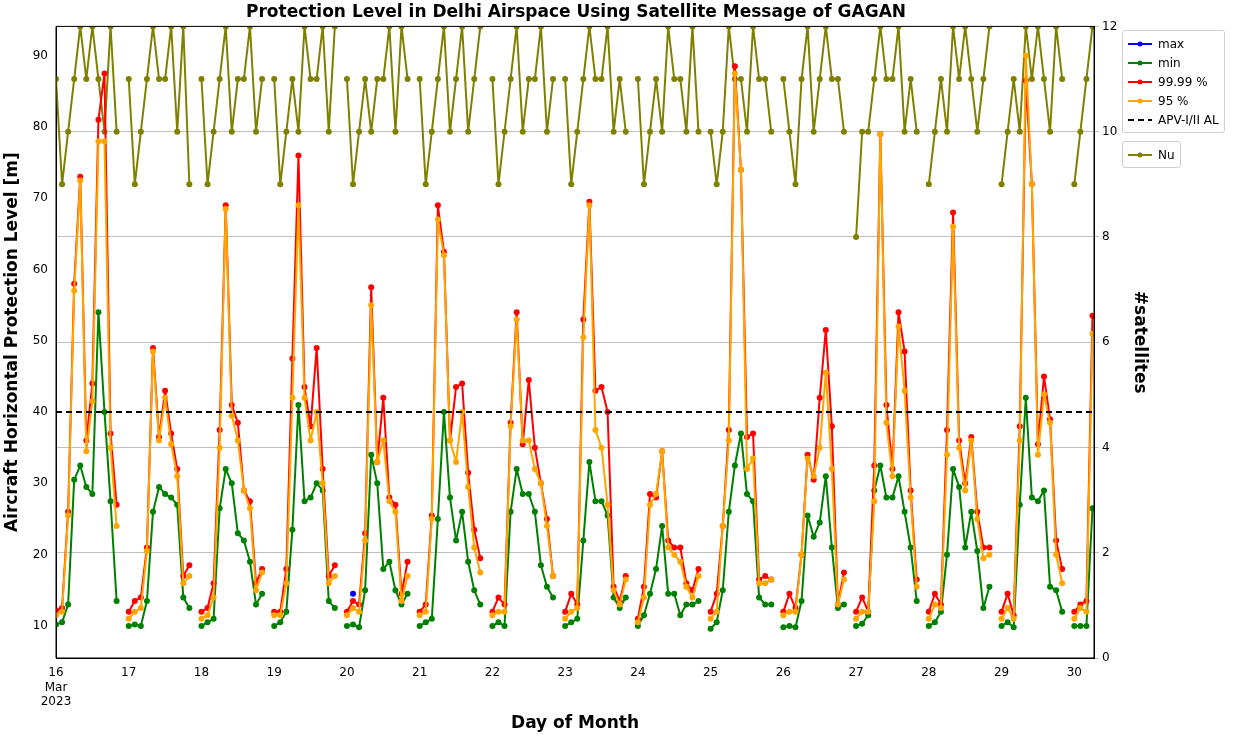 This screenshot has height=738, width=1256. What do you see at coordinates (1106, 341) in the screenshot?
I see `y2-tick-label: 6` at bounding box center [1106, 341].